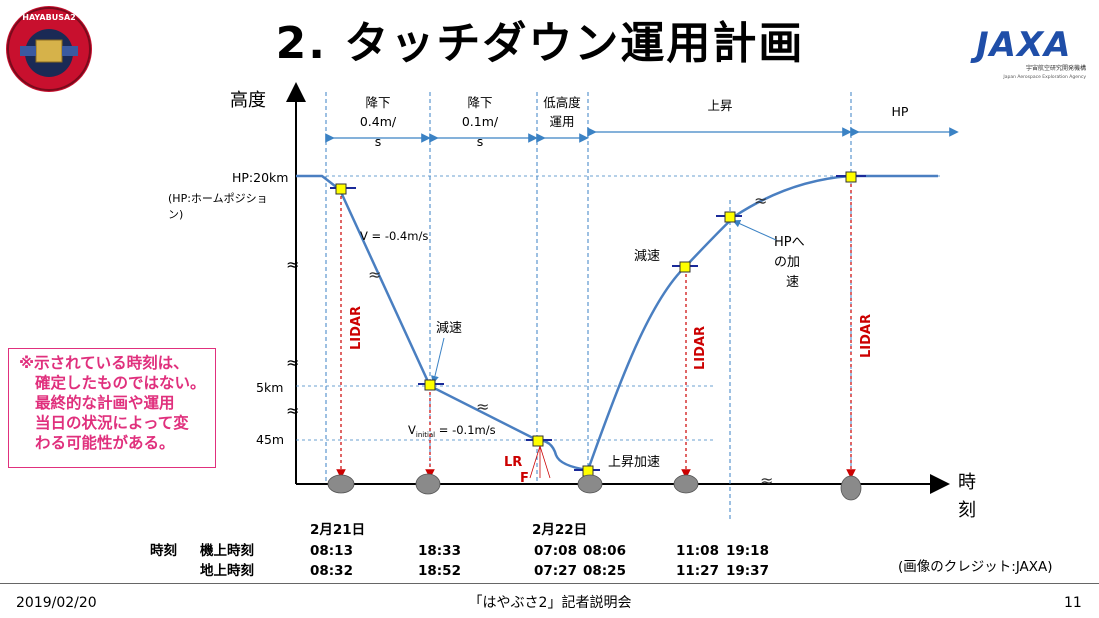 The height and width of the screenshot is (618, 1099). What do you see at coordinates (555, 571) in the screenshot?
I see `ground-time: 07:27` at bounding box center [555, 571].